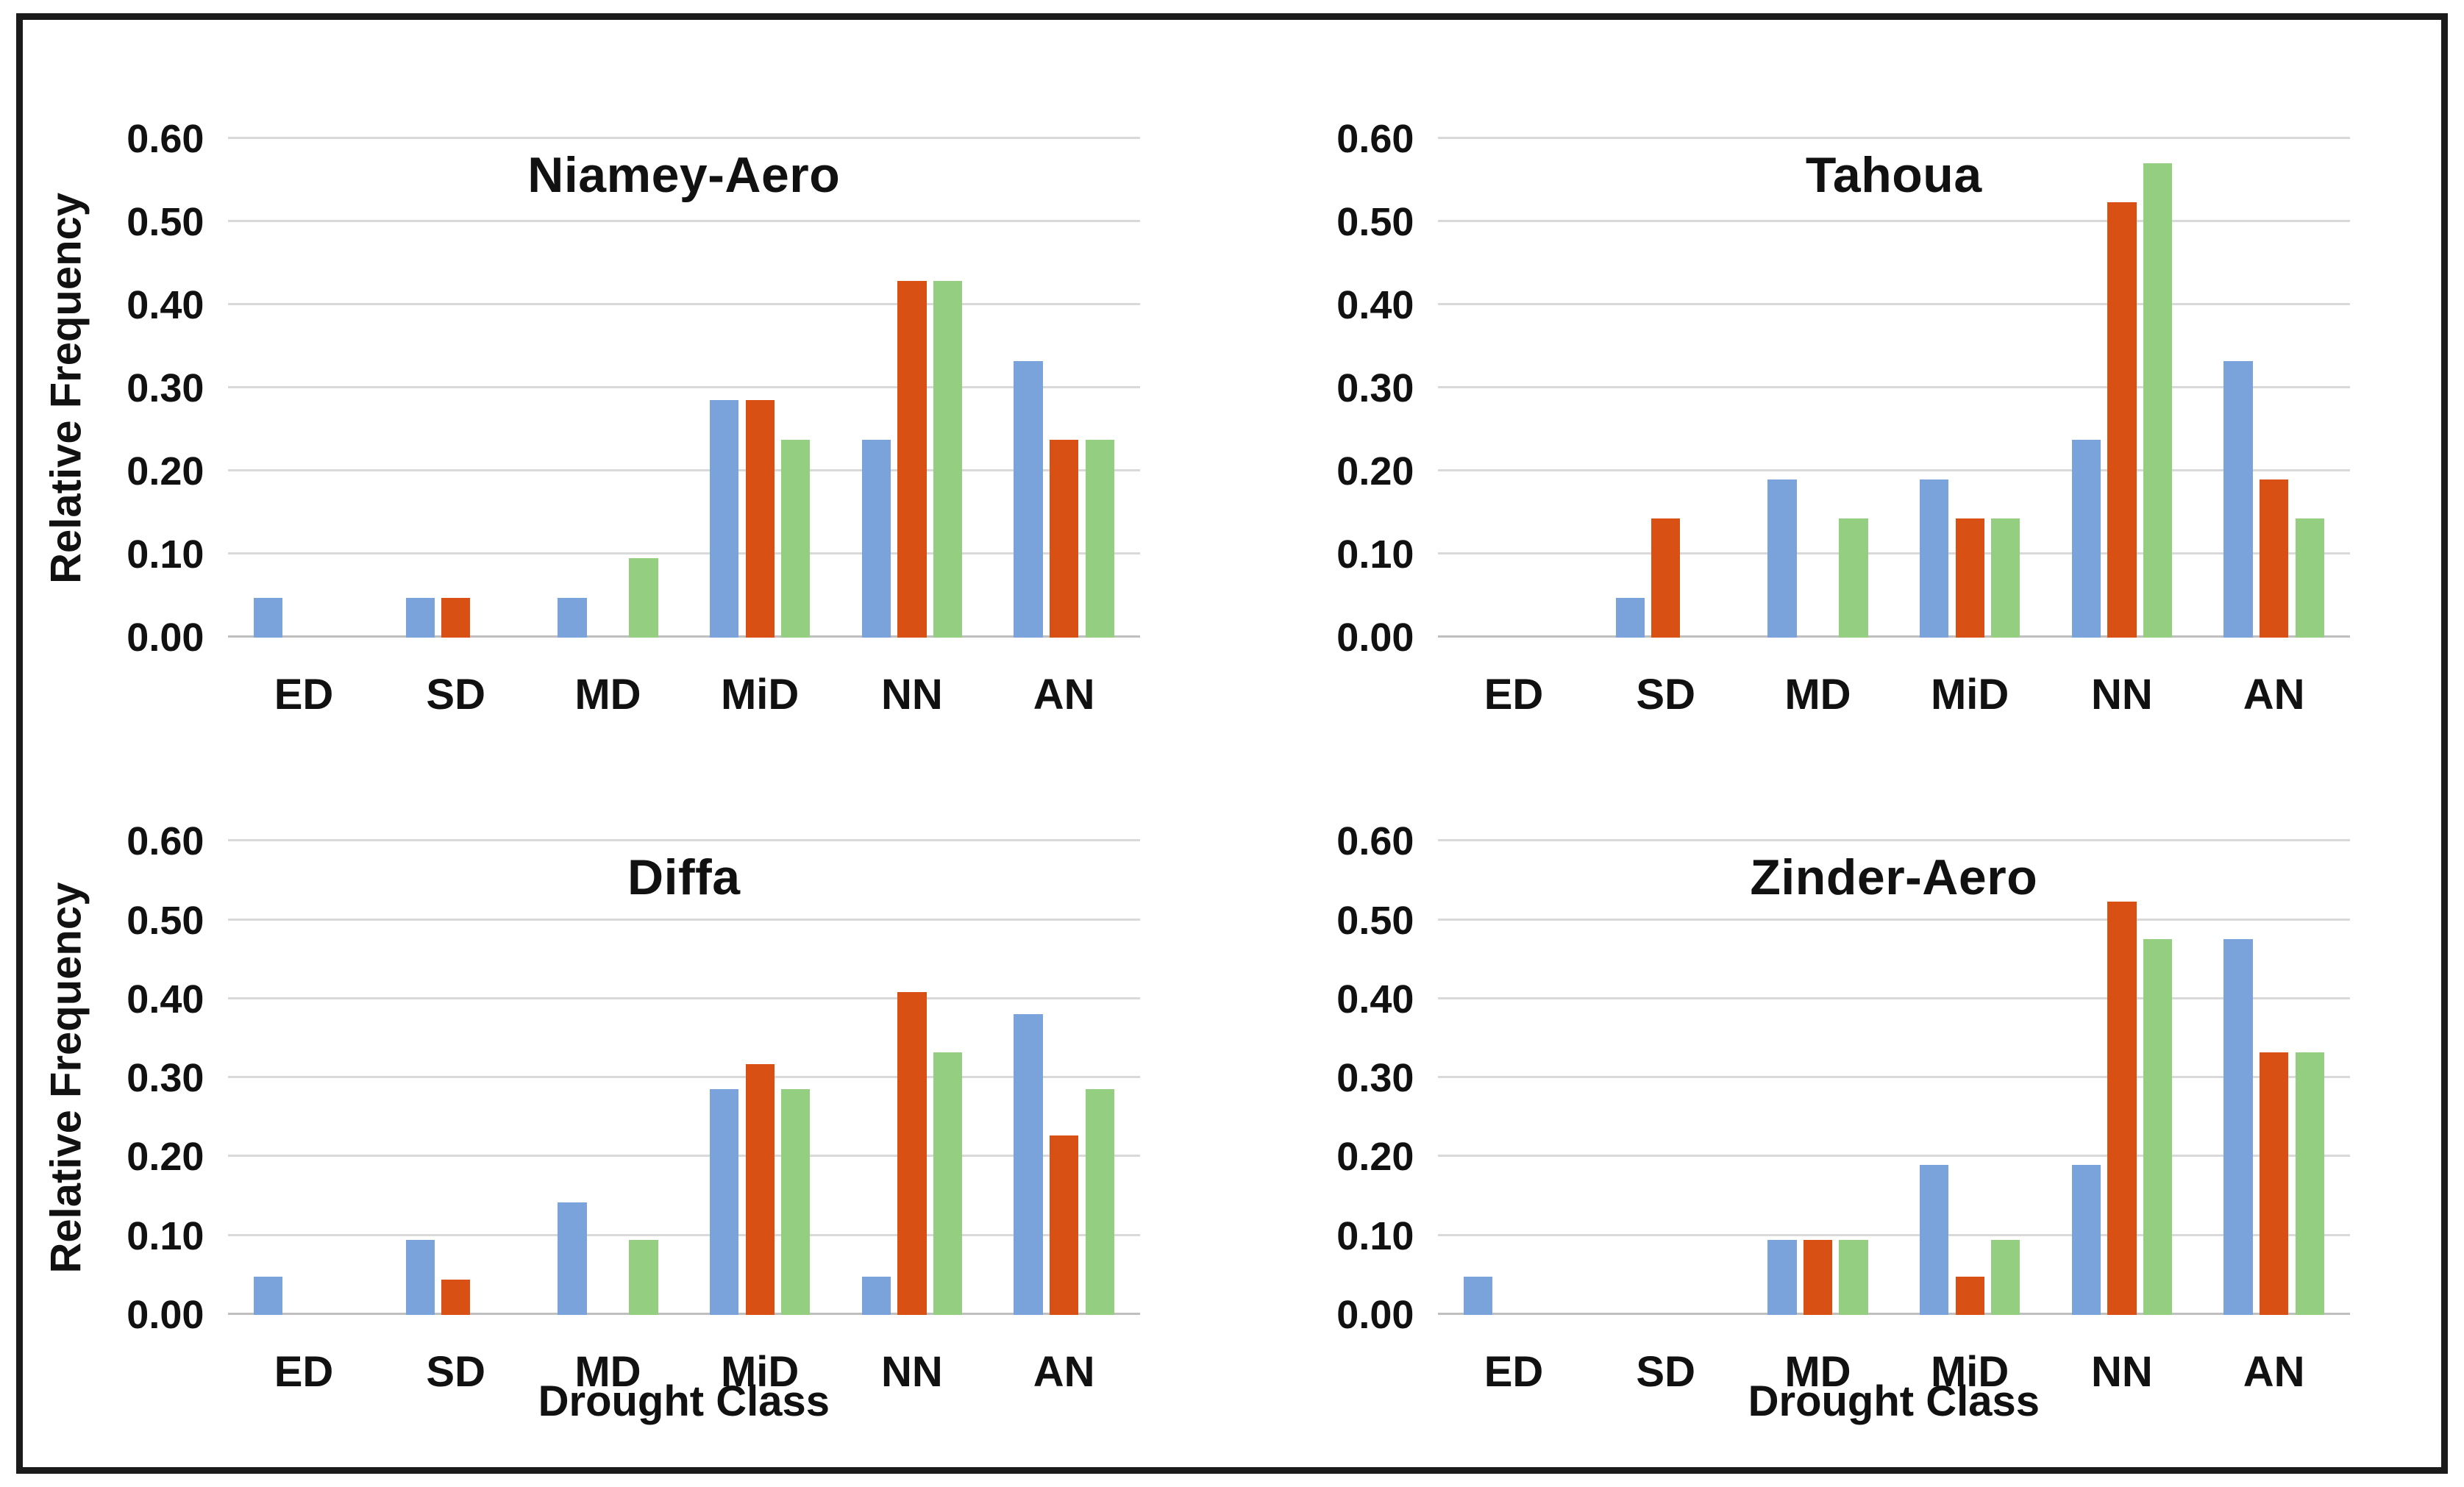  What do you see at coordinates (2121, 694) in the screenshot?
I see `x-tick-label: NN` at bounding box center [2121, 694].